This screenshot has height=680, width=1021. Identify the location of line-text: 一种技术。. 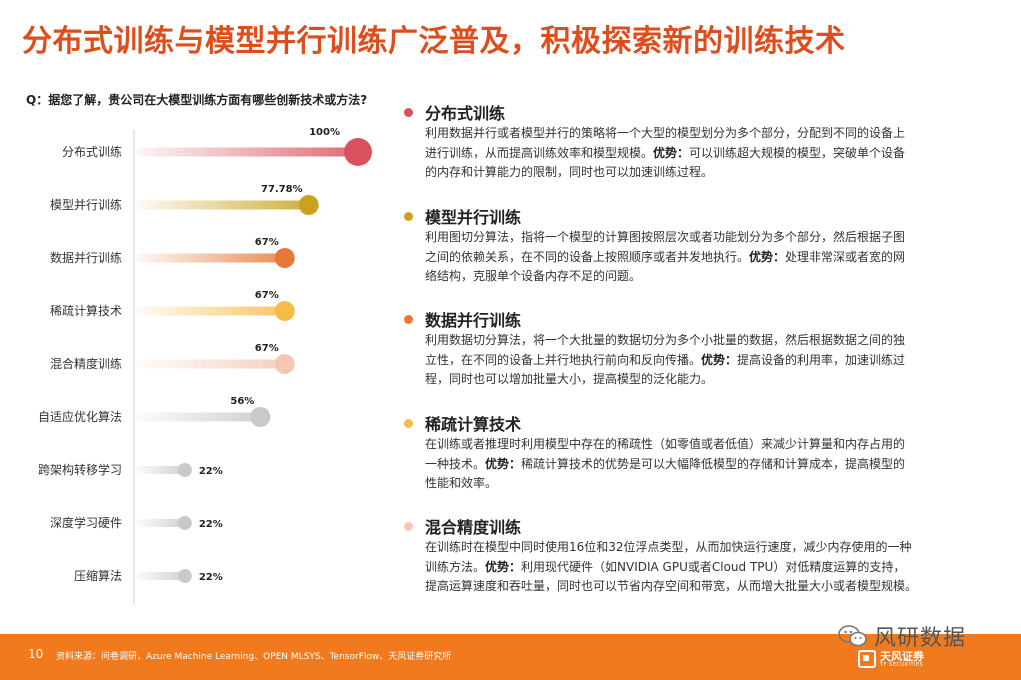
(455, 463).